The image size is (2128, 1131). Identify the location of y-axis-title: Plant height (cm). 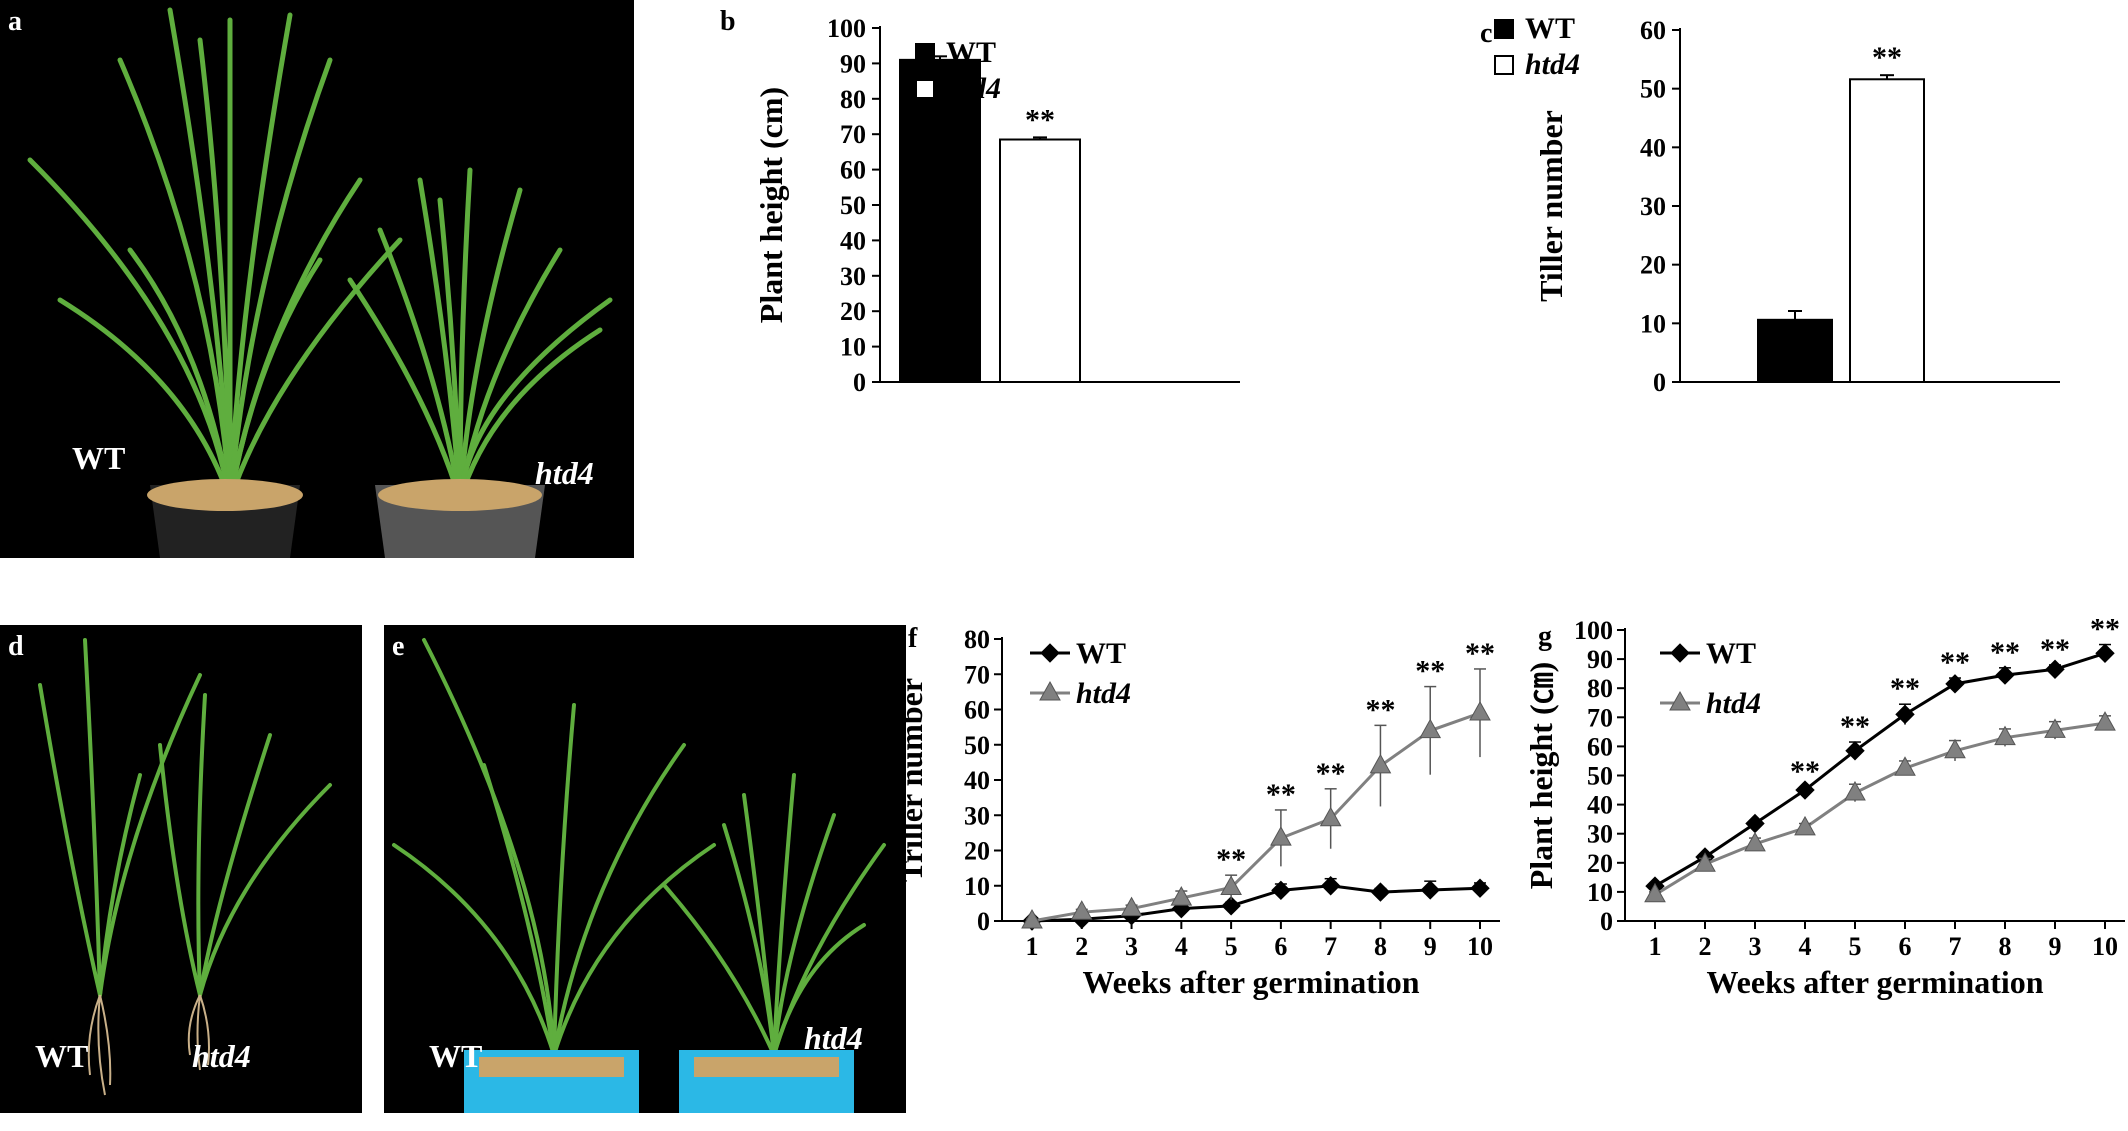
(771, 205).